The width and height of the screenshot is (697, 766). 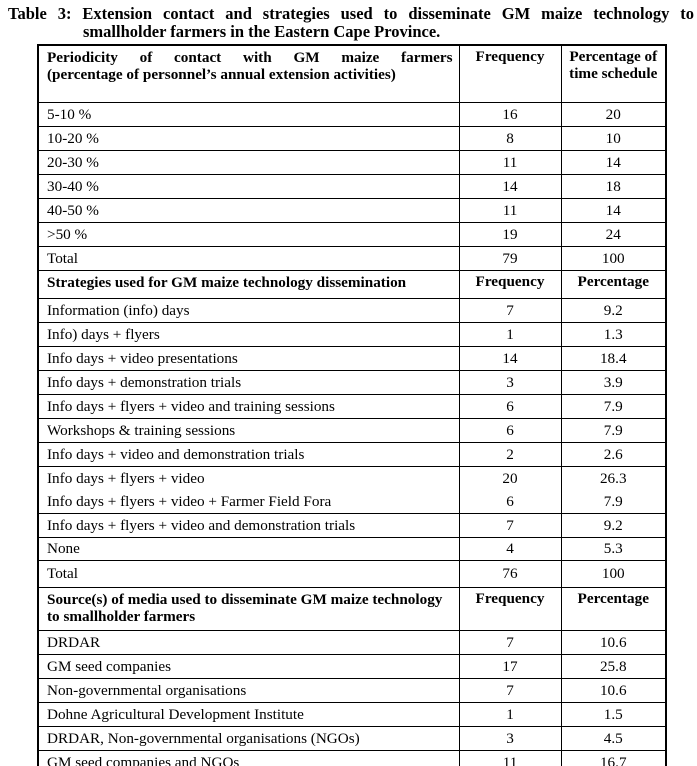 I want to click on percentage-cell: 1.5, so click(x=613, y=714).